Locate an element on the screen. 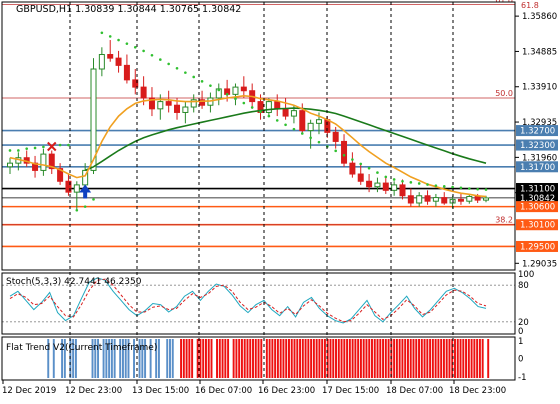 This screenshot has height=404, width=560. time-label: 18 Dec 23:00 is located at coordinates (477, 391).